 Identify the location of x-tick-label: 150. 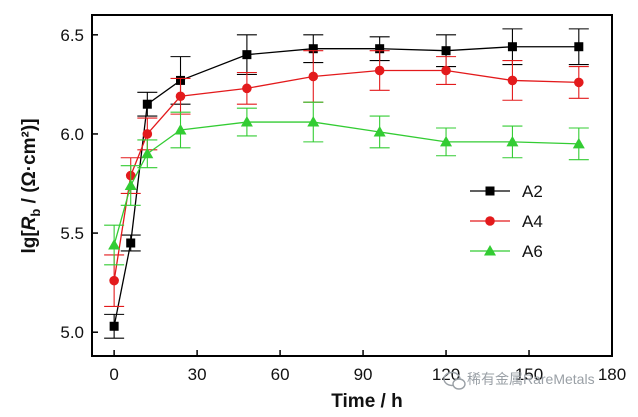
(529, 374).